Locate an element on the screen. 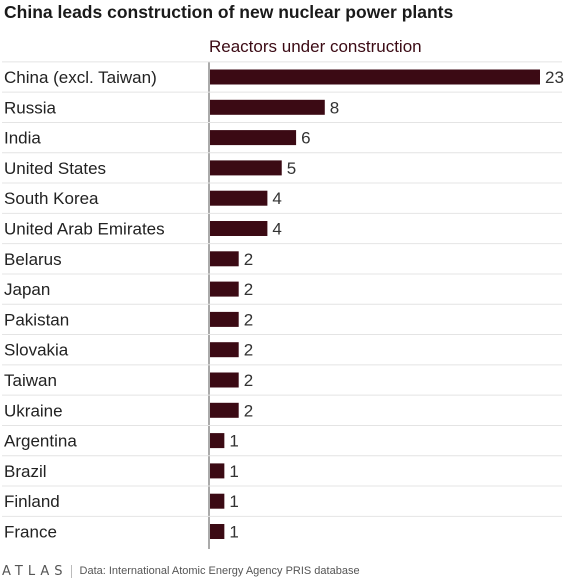 Image resolution: width=565 pixels, height=583 pixels. category-label: United States is located at coordinates (55, 168).